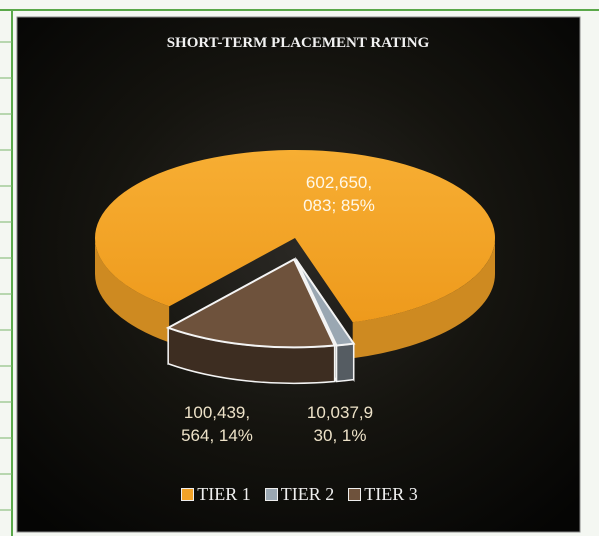  I want to click on chart-title: SHORT-TERM PLACEMENT RATING, so click(298, 43).